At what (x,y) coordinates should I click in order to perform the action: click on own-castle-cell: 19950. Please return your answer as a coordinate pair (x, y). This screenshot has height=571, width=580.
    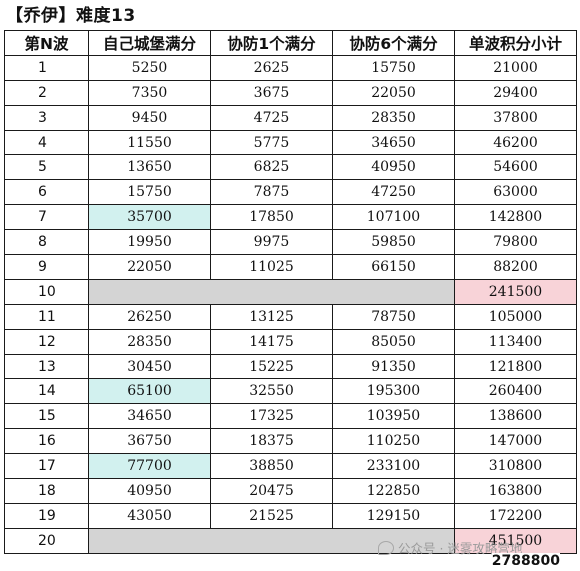
    Looking at the image, I should click on (149, 242).